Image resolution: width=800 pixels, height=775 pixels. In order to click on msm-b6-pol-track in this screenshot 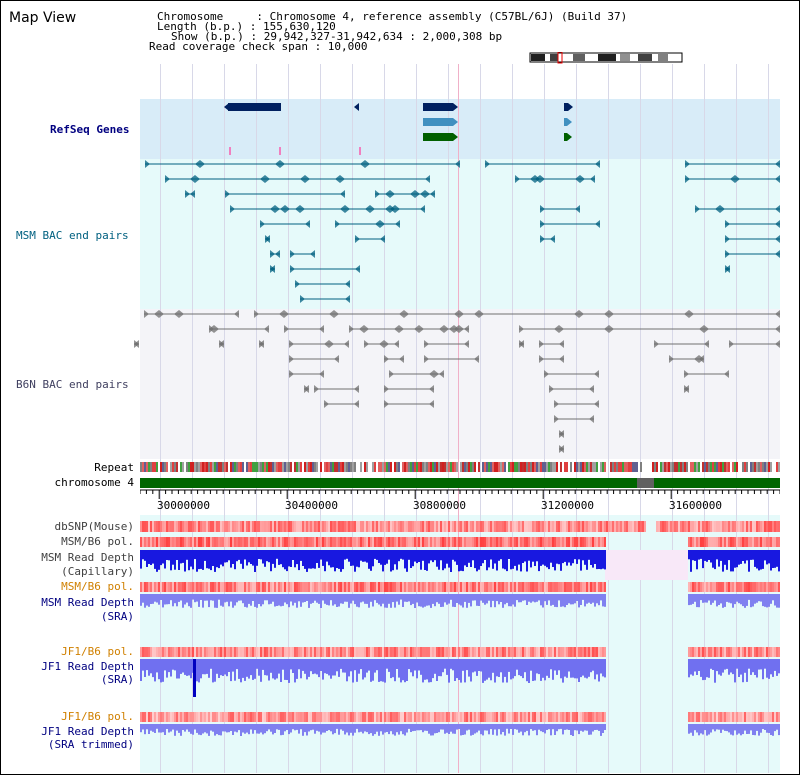, I will do `click(460, 542)`.